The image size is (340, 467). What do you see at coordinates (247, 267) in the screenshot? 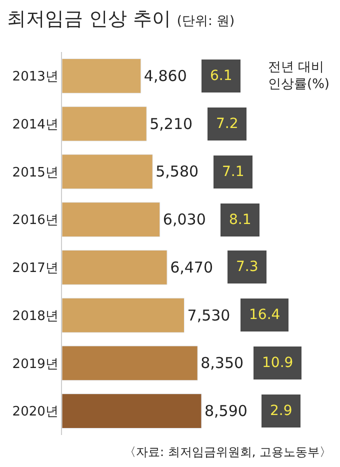
I see `text: 7.3` at bounding box center [247, 267].